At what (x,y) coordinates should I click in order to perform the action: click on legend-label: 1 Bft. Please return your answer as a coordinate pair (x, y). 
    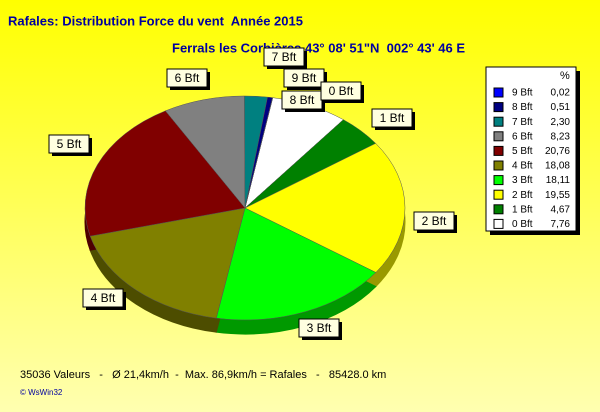
    Looking at the image, I should click on (522, 209).